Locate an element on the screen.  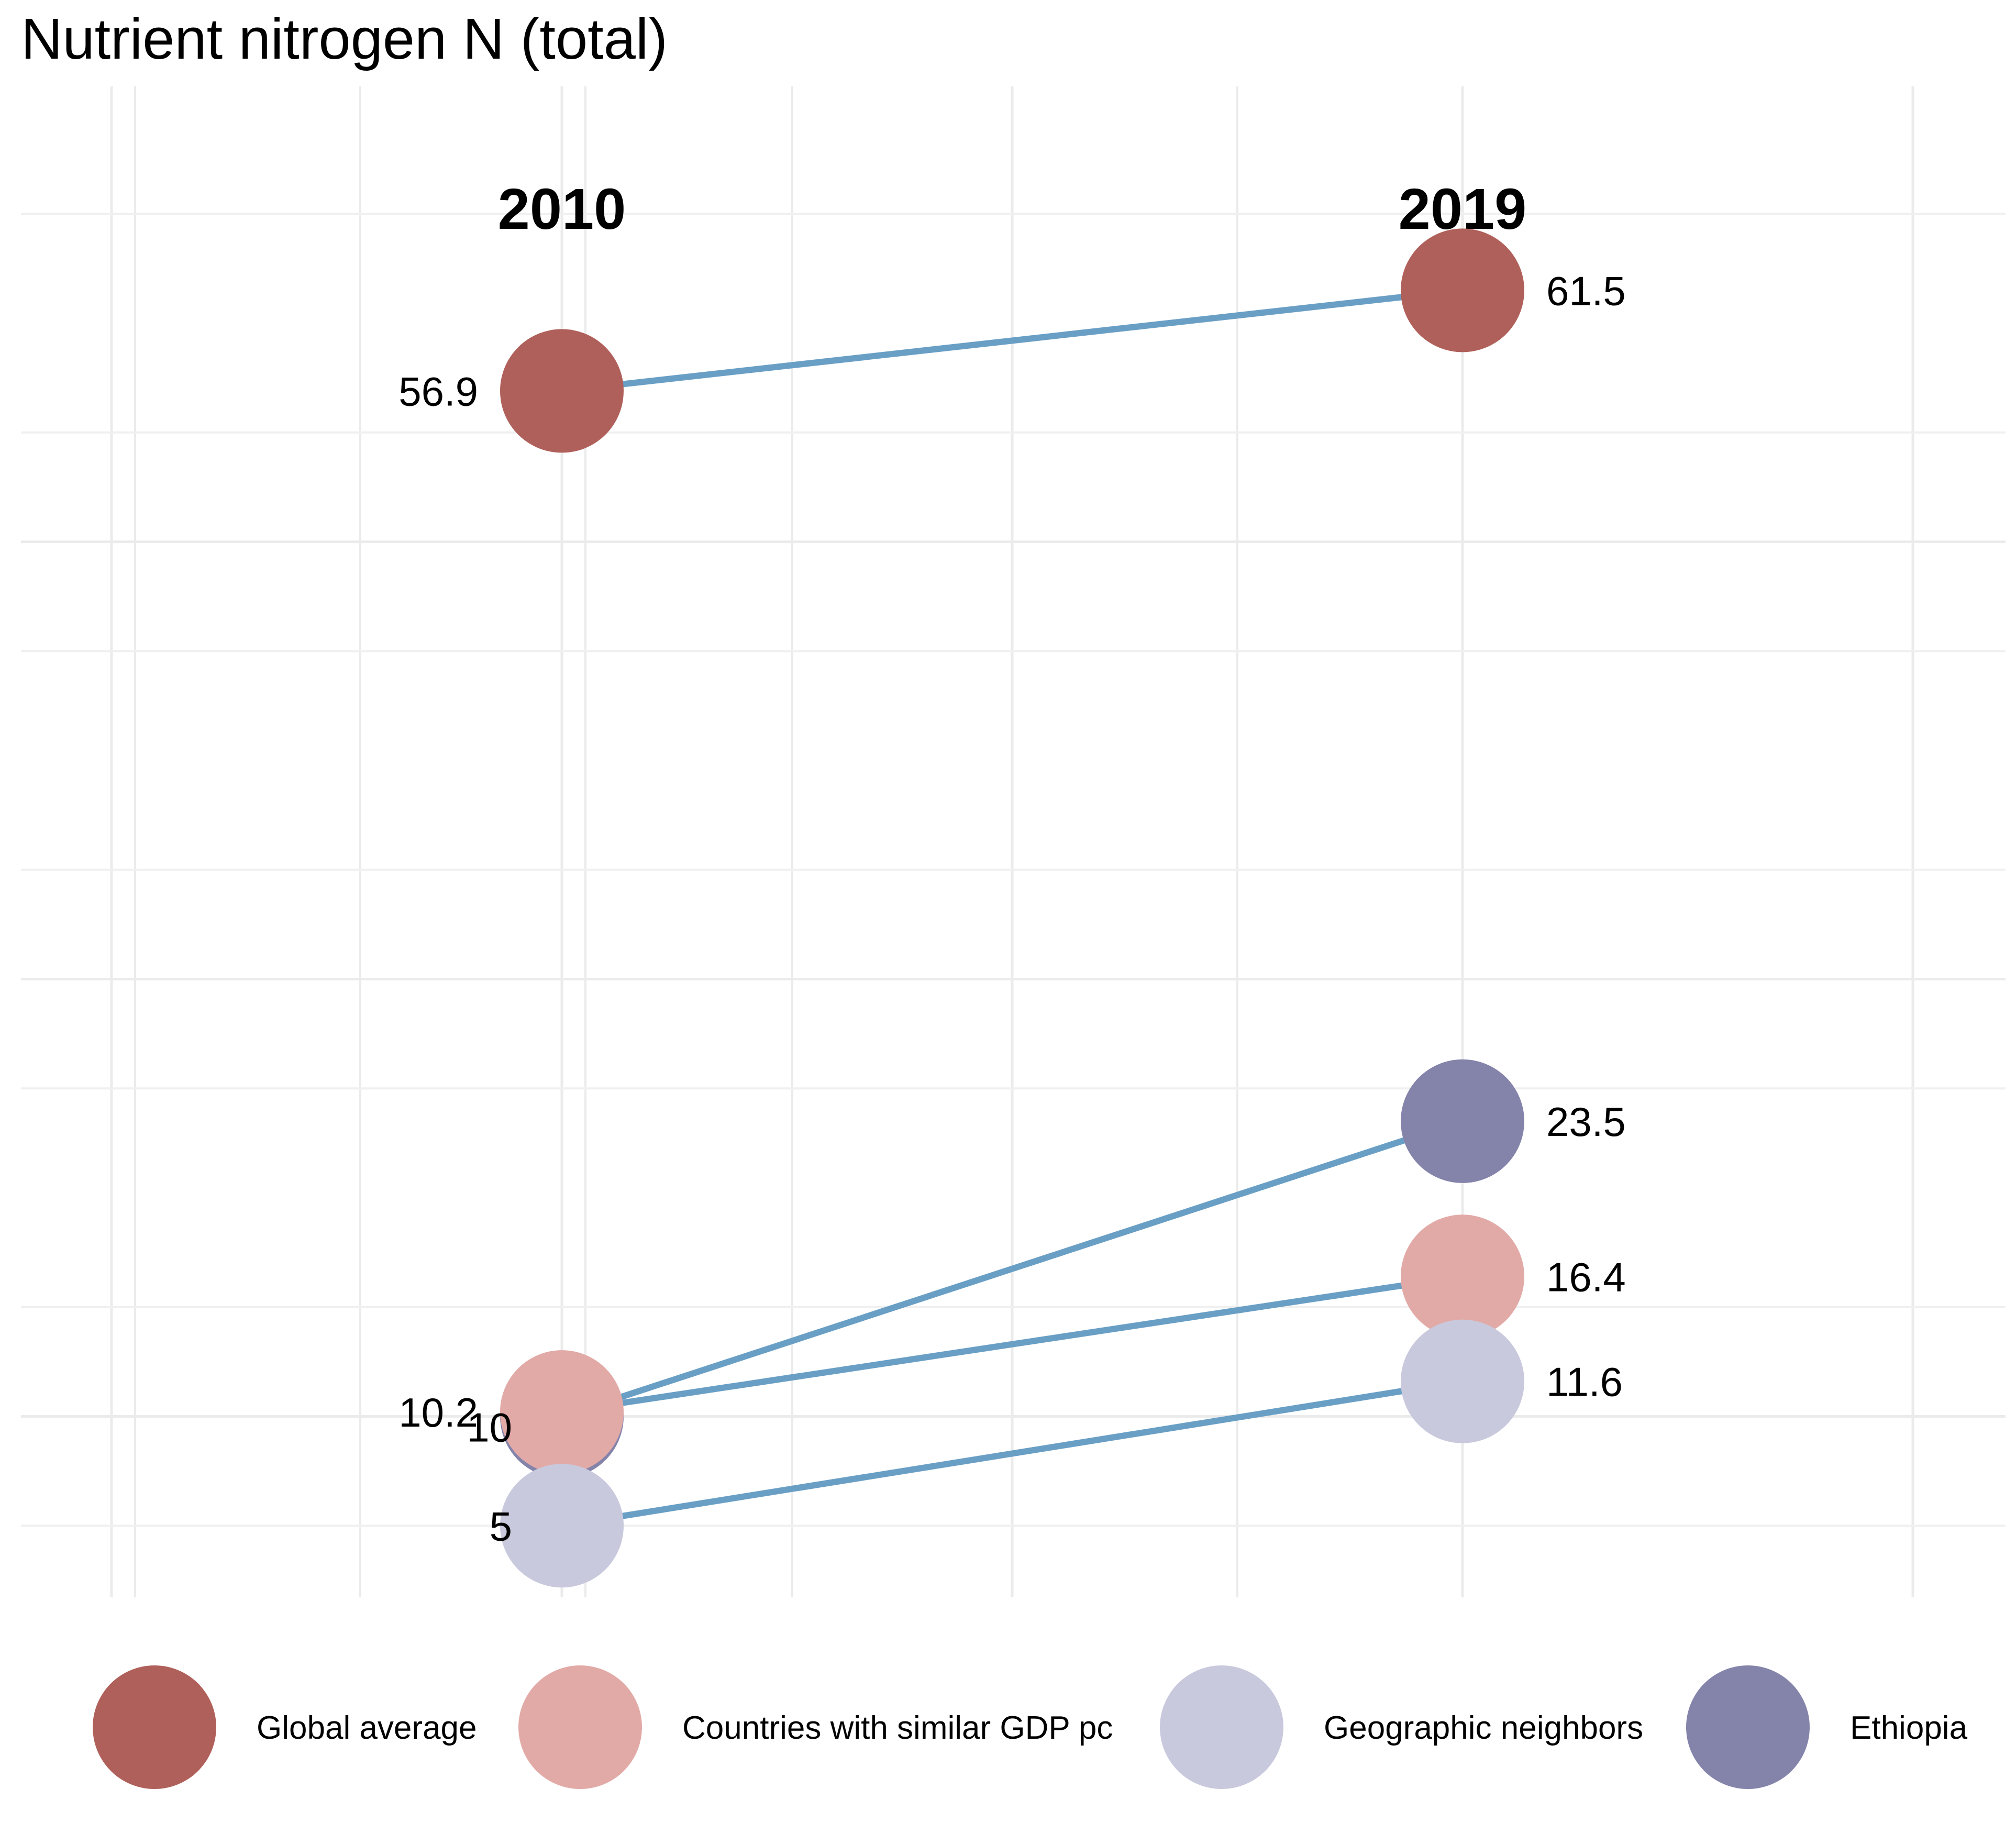
value-label: 10 is located at coordinates (490, 1428).